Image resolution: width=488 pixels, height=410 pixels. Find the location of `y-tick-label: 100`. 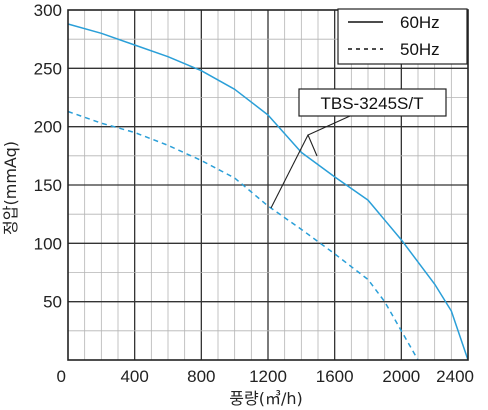

y-tick-label: 100 is located at coordinates (48, 243).